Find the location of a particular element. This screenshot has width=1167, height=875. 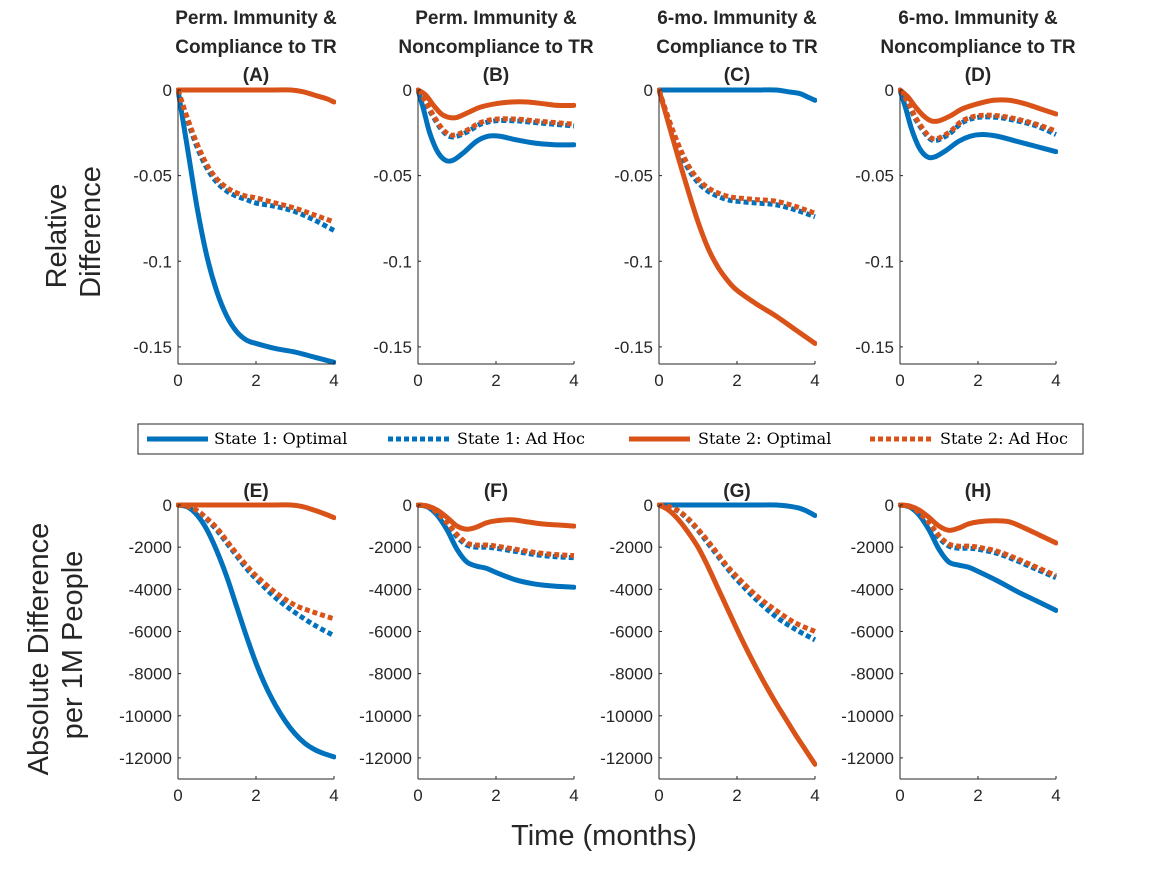

legend-item: State 1: Optimal is located at coordinates (247, 438).